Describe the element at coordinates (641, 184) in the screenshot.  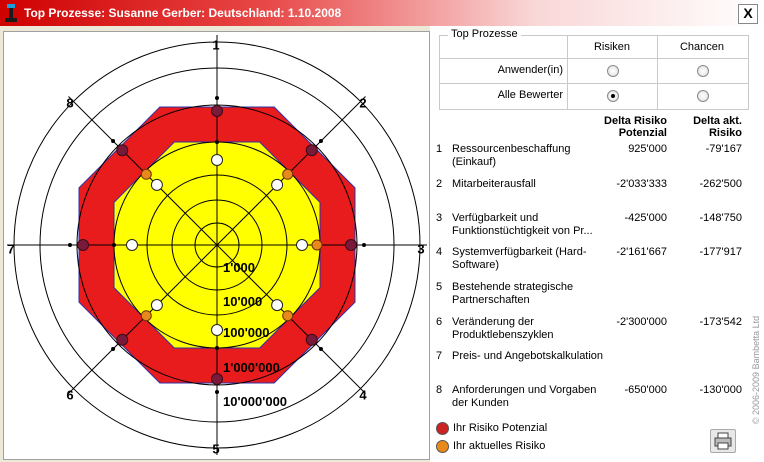
I see `delta-risiko-potenzial-value: -2'033'333` at that location.